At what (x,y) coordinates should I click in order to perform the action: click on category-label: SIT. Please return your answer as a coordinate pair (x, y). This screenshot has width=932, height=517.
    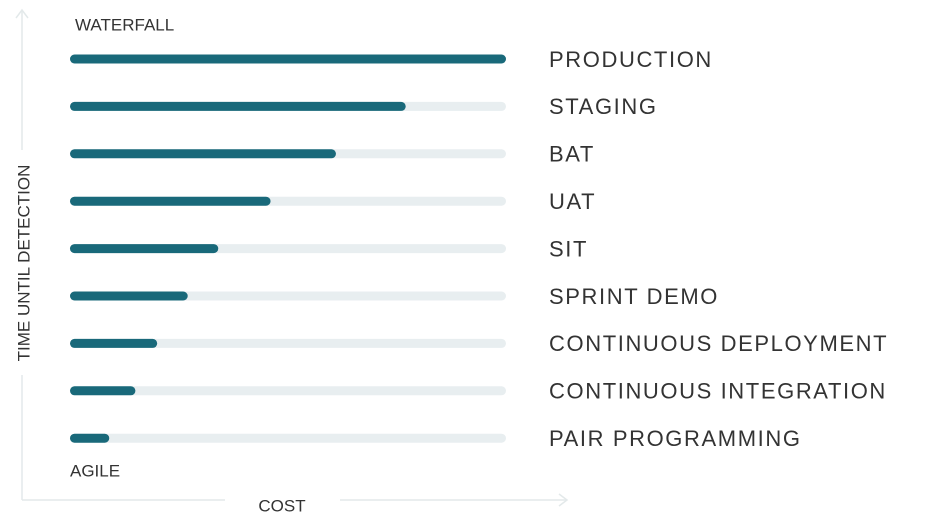
    Looking at the image, I should click on (568, 248).